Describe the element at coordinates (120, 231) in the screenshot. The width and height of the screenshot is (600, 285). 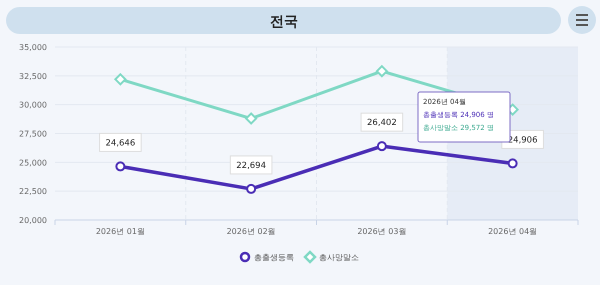
I see `x-tick-label: 2026년 01월` at that location.